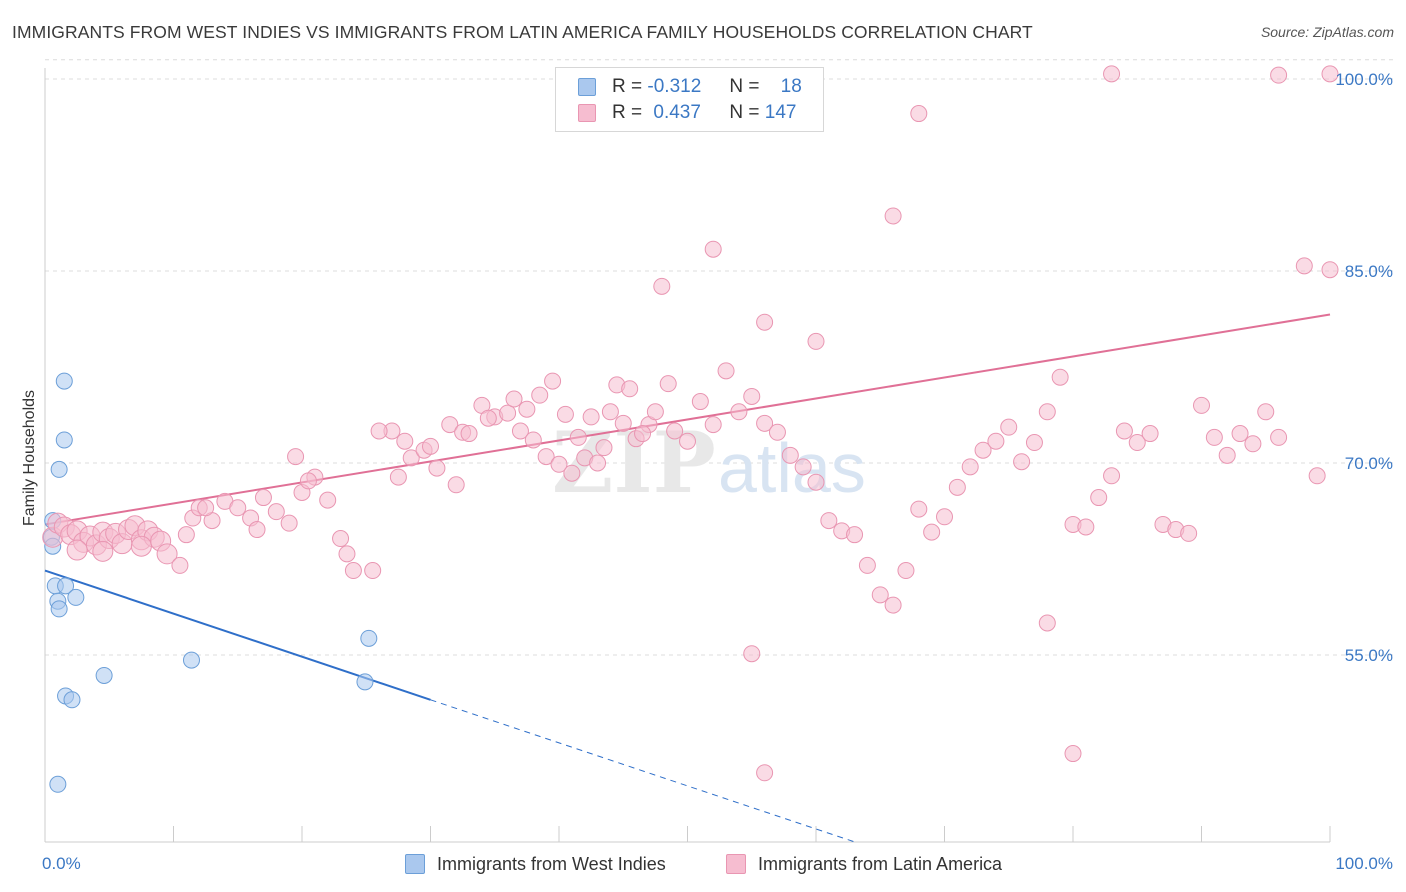  What do you see at coordinates (1369, 463) in the screenshot?
I see `y-tick-label: 70.0%` at bounding box center [1369, 463].